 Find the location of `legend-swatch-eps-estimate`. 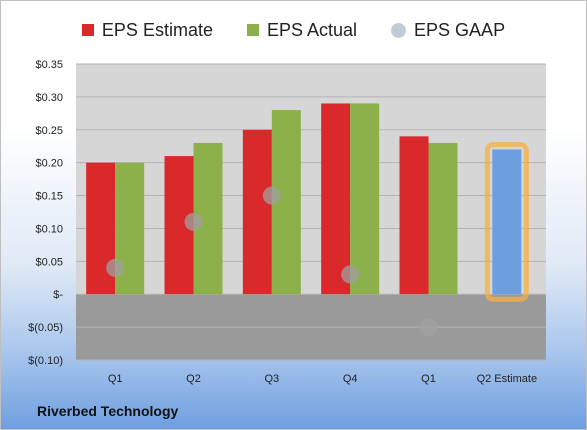

legend-swatch-eps-estimate is located at coordinates (87, 30).